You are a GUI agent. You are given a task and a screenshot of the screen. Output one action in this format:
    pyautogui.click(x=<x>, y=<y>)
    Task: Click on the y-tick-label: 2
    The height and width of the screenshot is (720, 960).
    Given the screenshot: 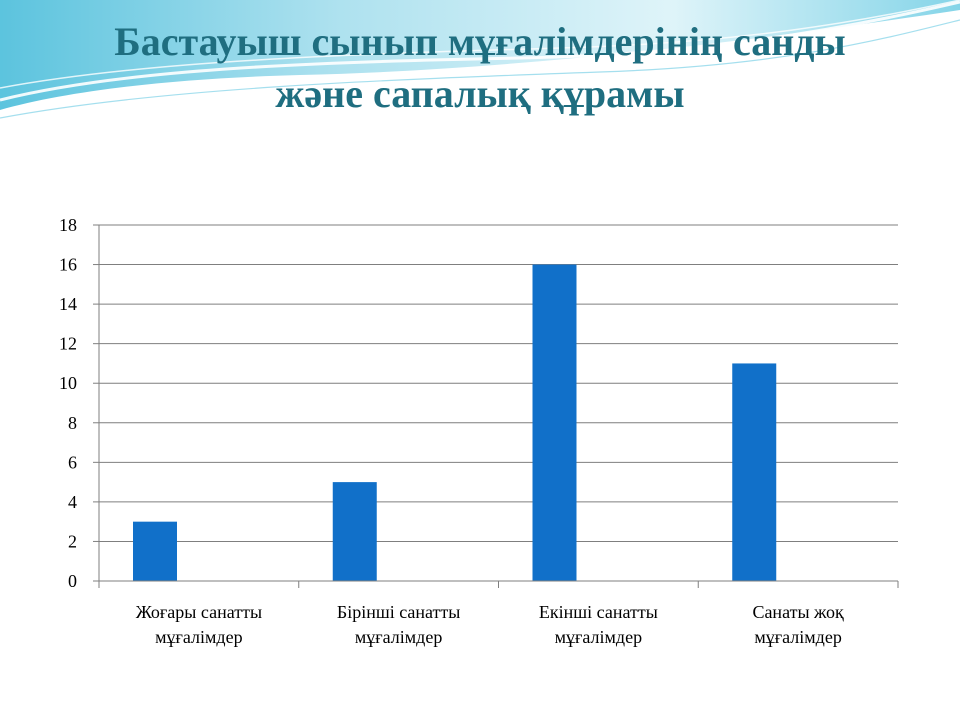 What is the action you would take?
    pyautogui.click(x=72, y=541)
    